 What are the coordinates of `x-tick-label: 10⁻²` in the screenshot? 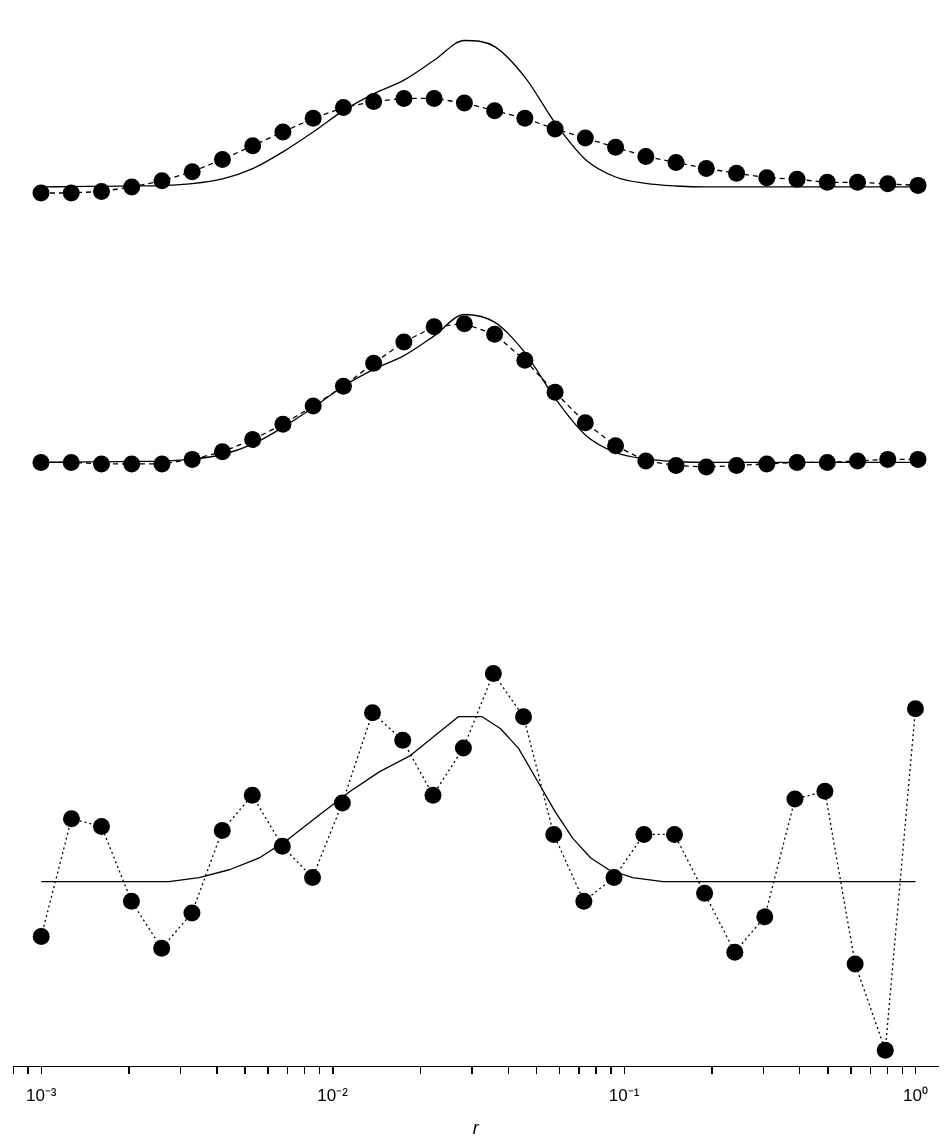 It's located at (333, 1095).